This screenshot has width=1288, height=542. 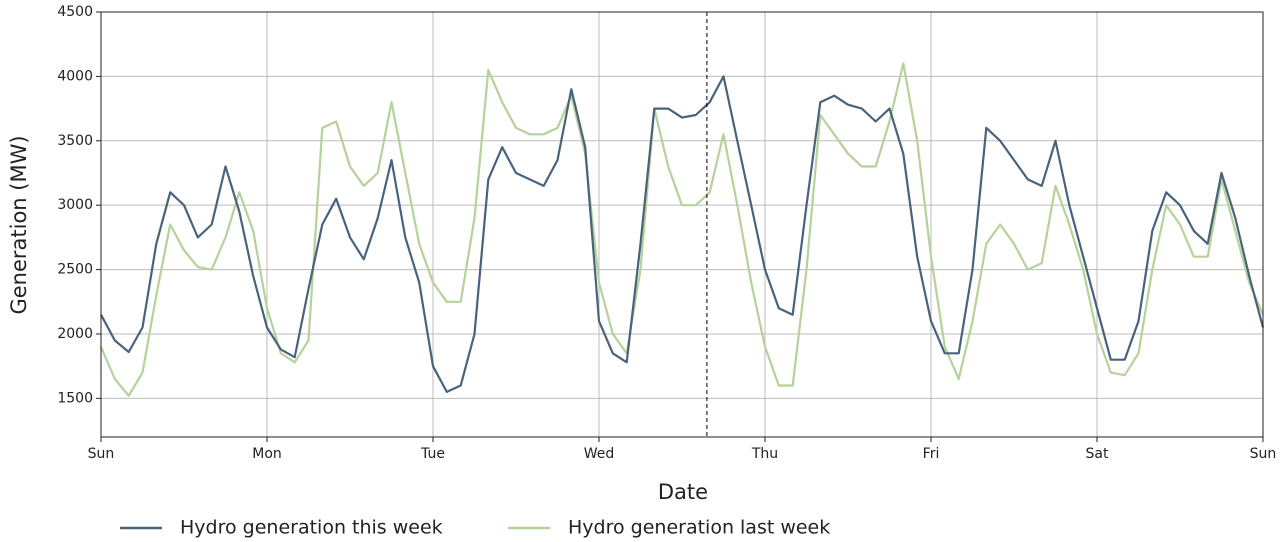 I want to click on x-tick-label: Wed, so click(x=599, y=454).